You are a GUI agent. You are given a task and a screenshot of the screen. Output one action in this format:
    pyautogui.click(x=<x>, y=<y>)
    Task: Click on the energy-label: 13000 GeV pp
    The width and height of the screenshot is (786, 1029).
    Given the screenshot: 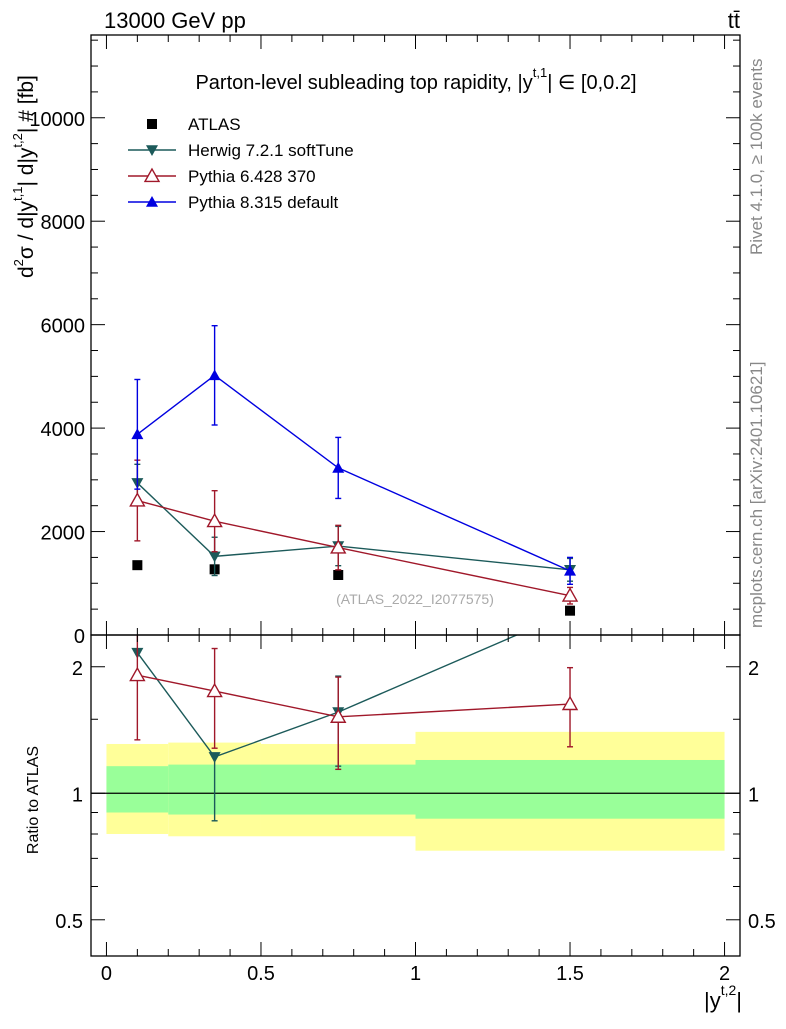 What is the action you would take?
    pyautogui.click(x=175, y=20)
    